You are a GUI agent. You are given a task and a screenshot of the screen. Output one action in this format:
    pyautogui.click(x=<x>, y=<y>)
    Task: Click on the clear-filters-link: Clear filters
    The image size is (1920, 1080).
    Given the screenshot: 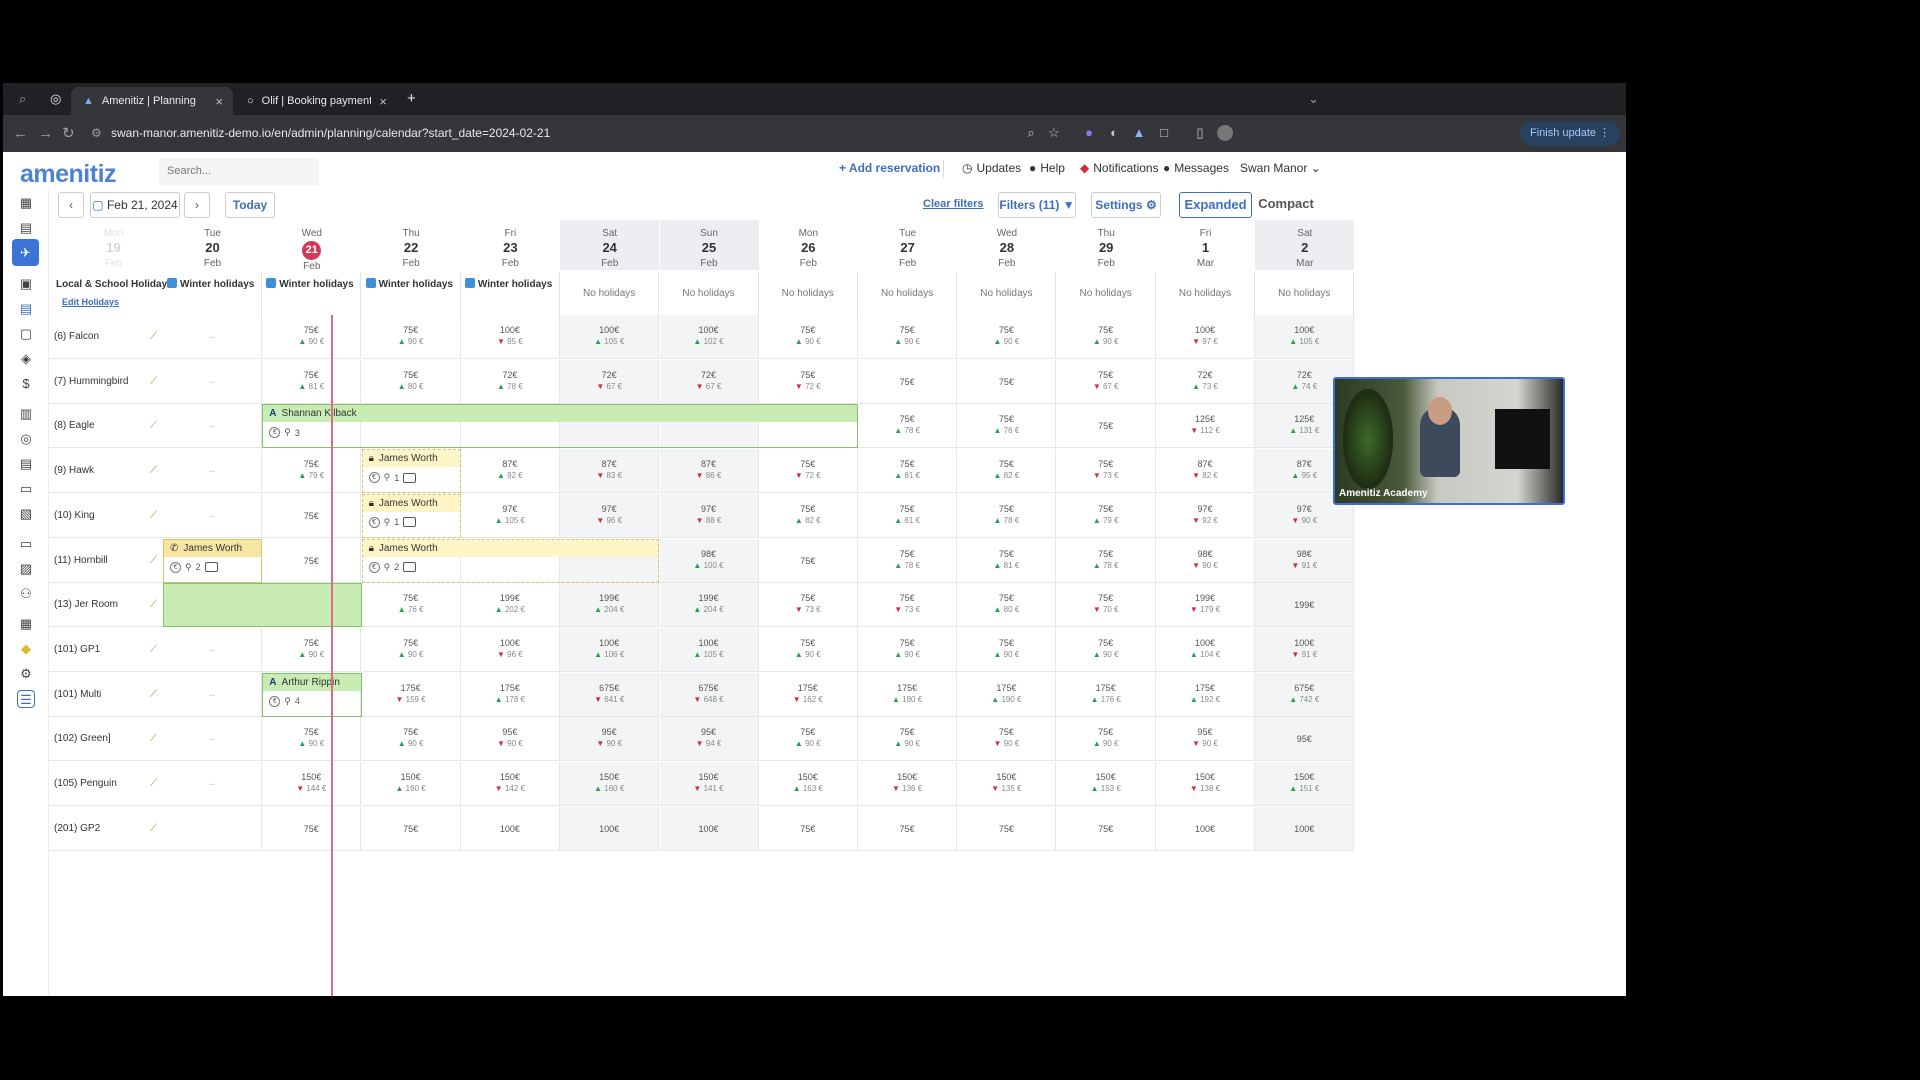 What is the action you would take?
    pyautogui.click(x=953, y=204)
    